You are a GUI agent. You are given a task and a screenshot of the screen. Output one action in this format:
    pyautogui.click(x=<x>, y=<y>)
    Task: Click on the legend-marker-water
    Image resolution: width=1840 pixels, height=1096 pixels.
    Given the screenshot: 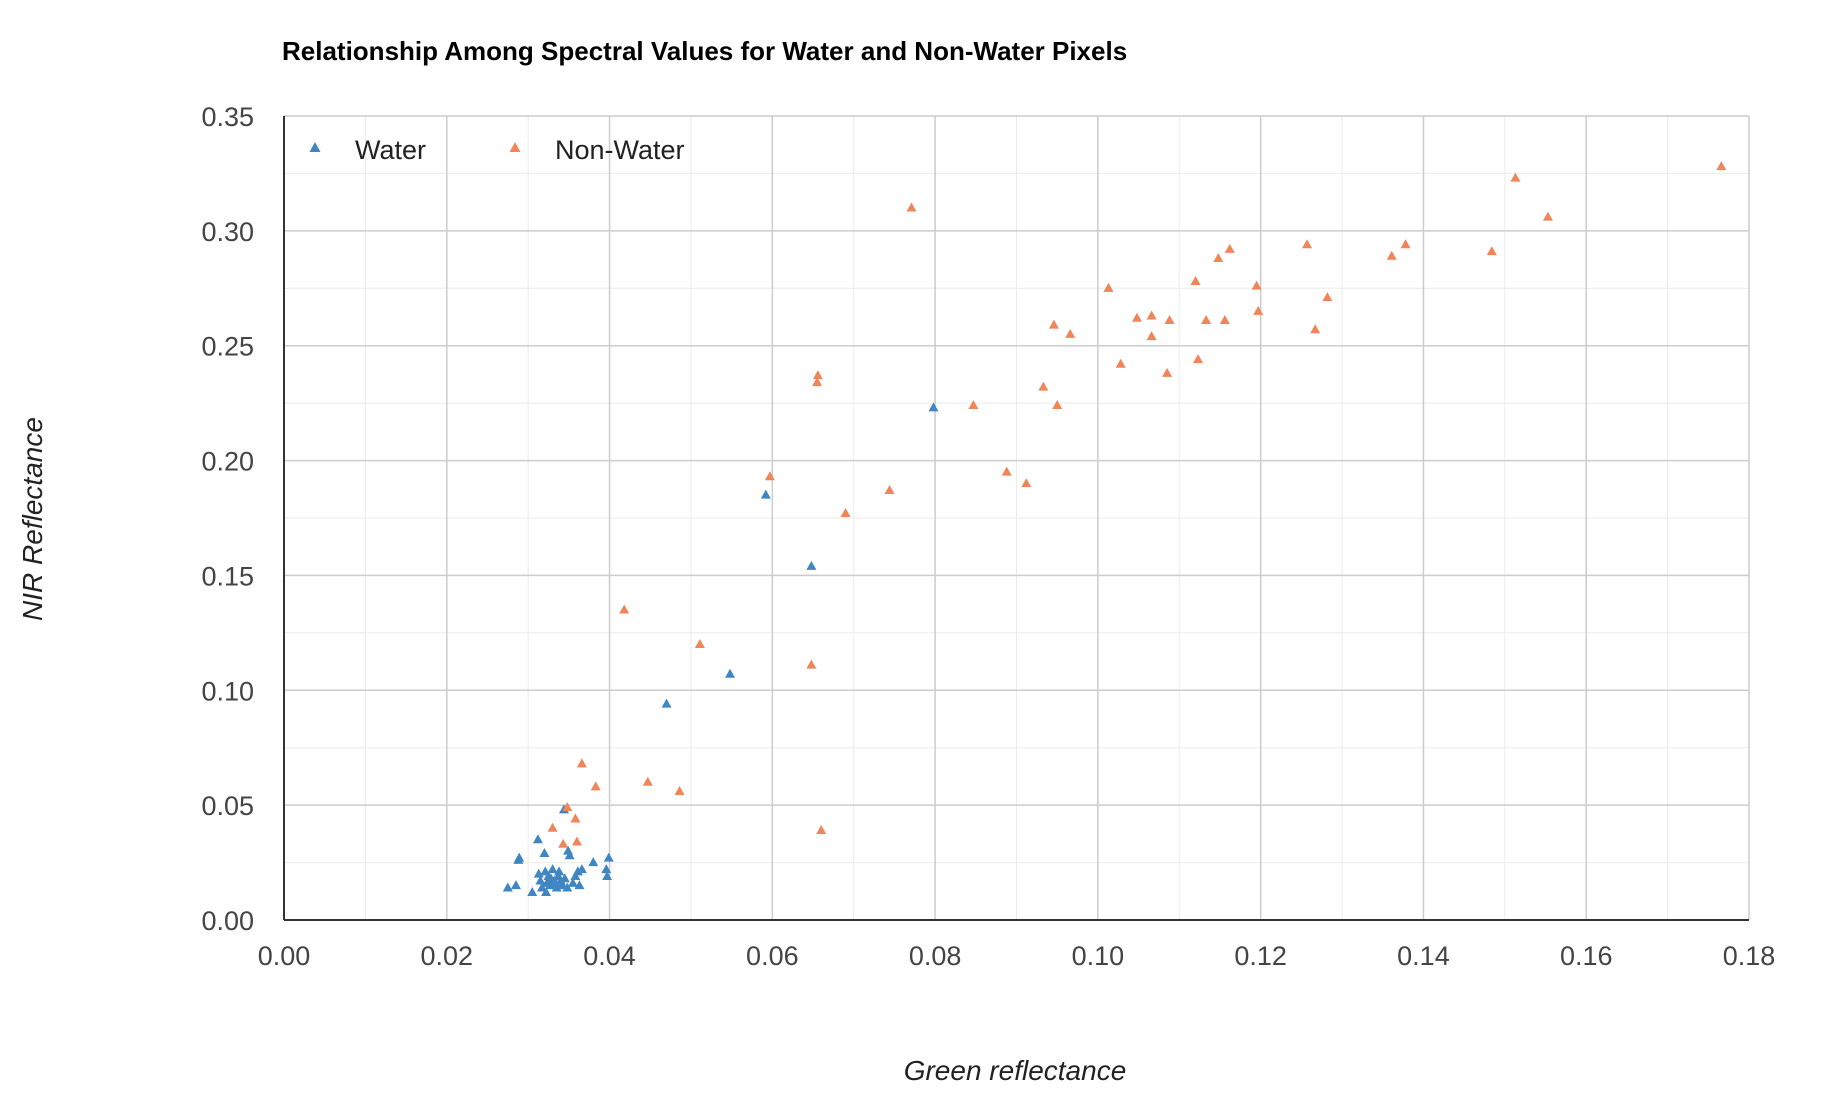 What is the action you would take?
    pyautogui.click(x=315, y=147)
    